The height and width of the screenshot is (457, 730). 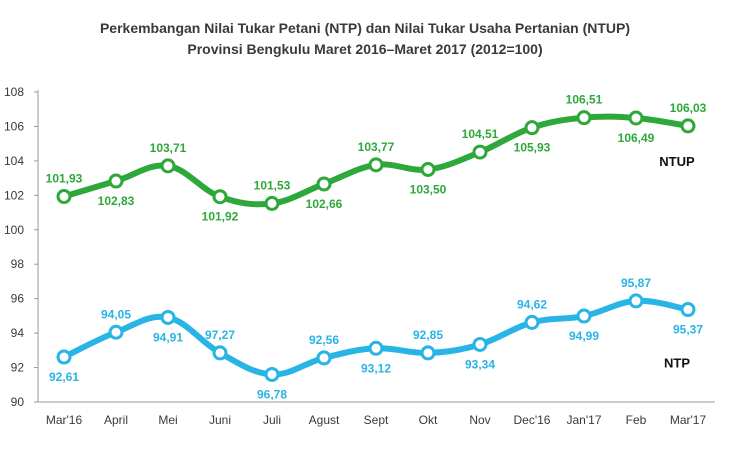 What do you see at coordinates (677, 161) in the screenshot?
I see `series-name-ntup: NTUP` at bounding box center [677, 161].